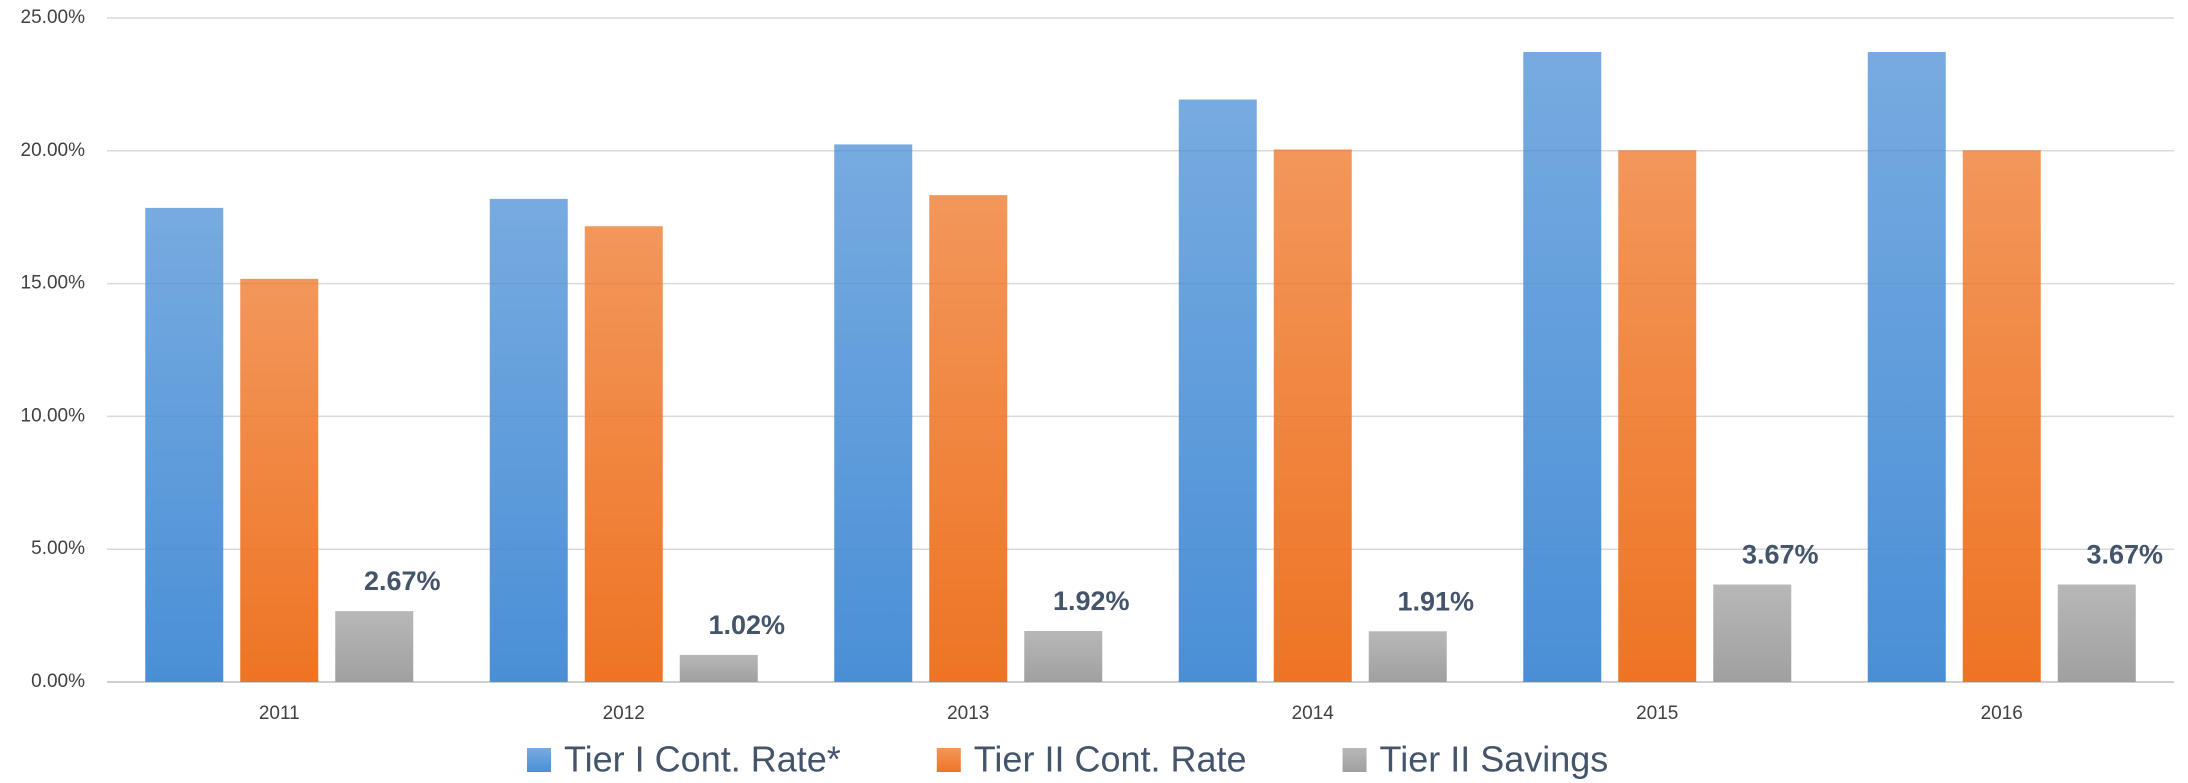 The height and width of the screenshot is (783, 2188). What do you see at coordinates (624, 713) in the screenshot?
I see `x-tick-label: 2012` at bounding box center [624, 713].